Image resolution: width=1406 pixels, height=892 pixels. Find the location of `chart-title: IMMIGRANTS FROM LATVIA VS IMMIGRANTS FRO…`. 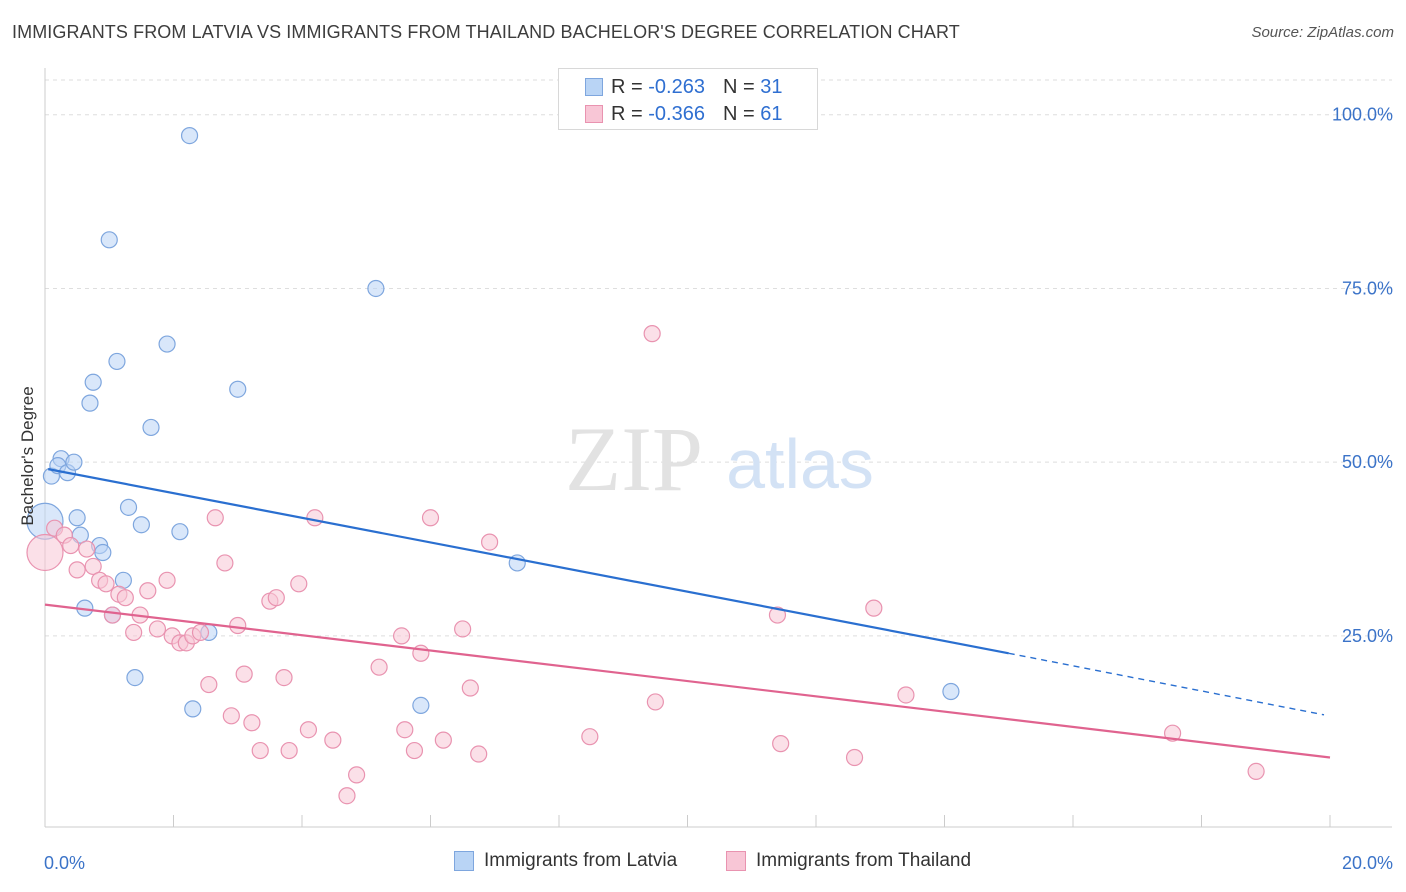

chart-title: IMMIGRANTS FROM LATVIA VS IMMIGRANTS FRO… is located at coordinates (486, 32).